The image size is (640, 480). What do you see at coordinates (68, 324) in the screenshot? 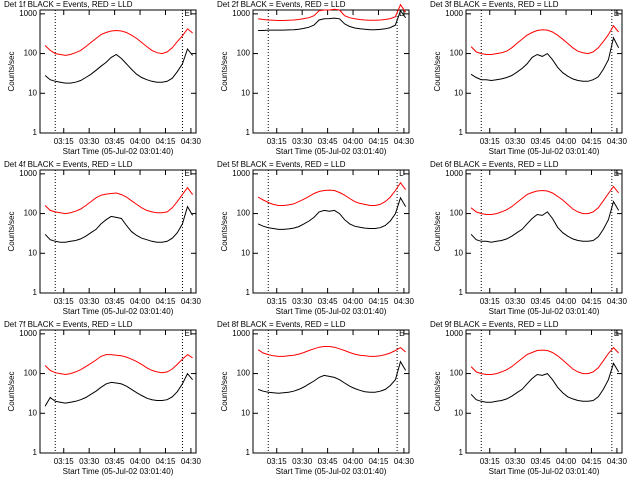
I see `chart-title: Det 7f BLACK = Events, RED = LLD` at bounding box center [68, 324].